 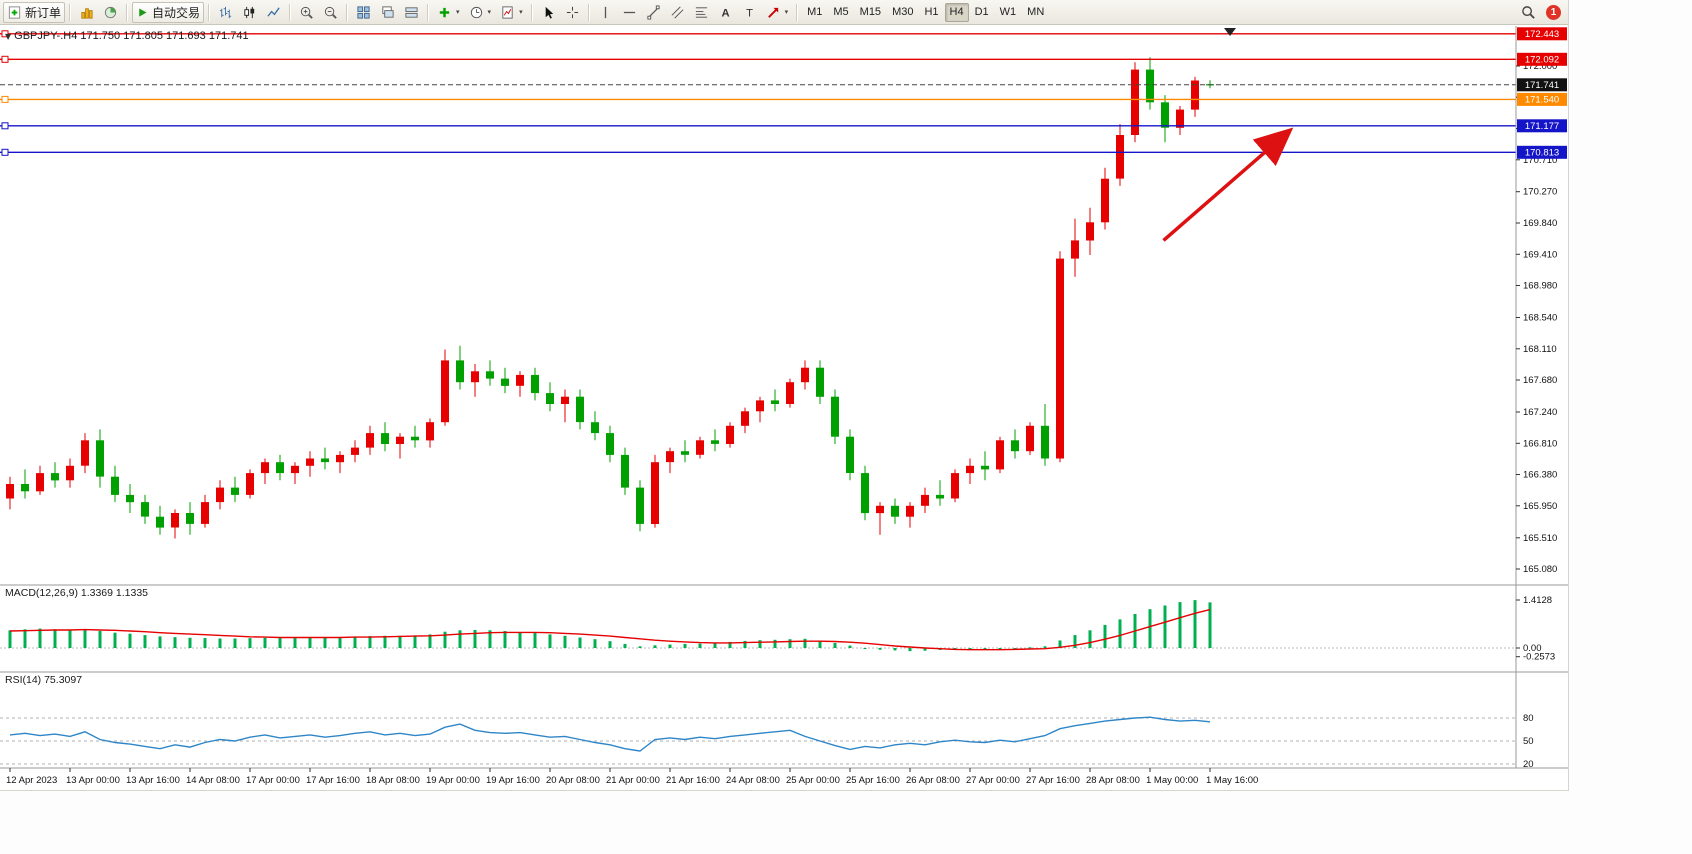 What do you see at coordinates (507, 12) in the screenshot?
I see `template-icon` at bounding box center [507, 12].